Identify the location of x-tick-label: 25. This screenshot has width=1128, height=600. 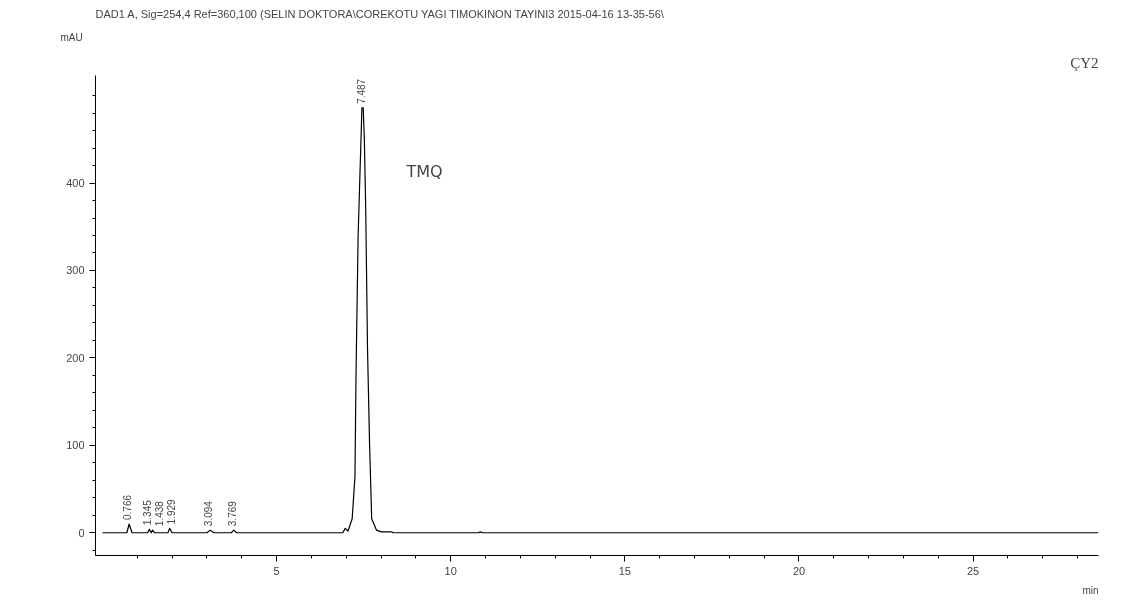
(973, 570).